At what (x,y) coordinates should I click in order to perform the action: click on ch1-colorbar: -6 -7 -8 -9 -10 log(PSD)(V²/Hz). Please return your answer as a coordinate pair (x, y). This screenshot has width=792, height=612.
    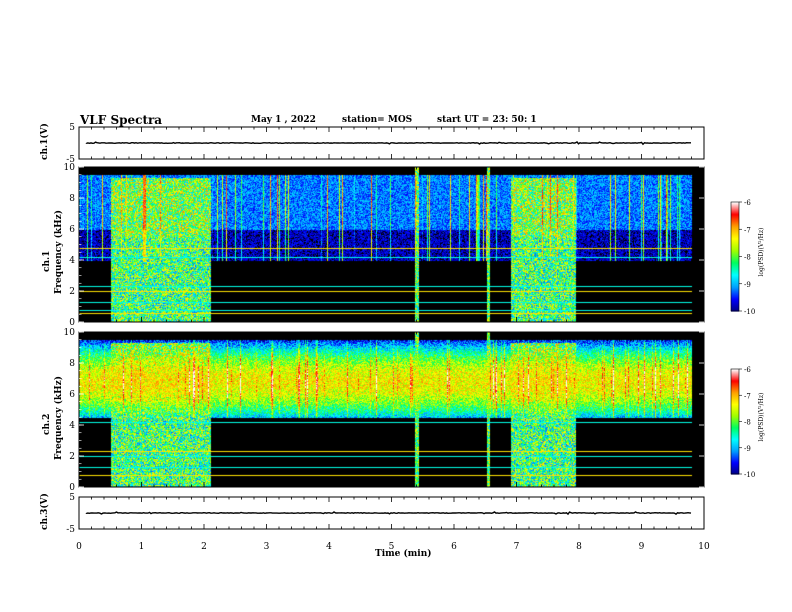
    Looking at the image, I should click on (747, 257).